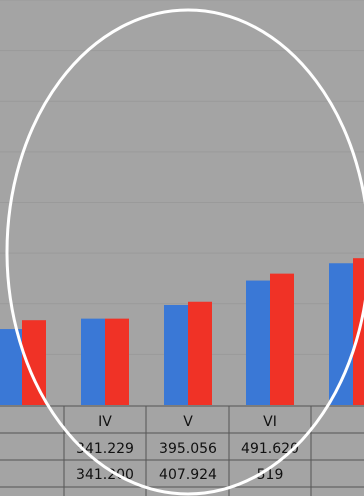 This screenshot has height=496, width=364. Describe the element at coordinates (11, 367) in the screenshot. I see `bar-iii-series-a` at that location.